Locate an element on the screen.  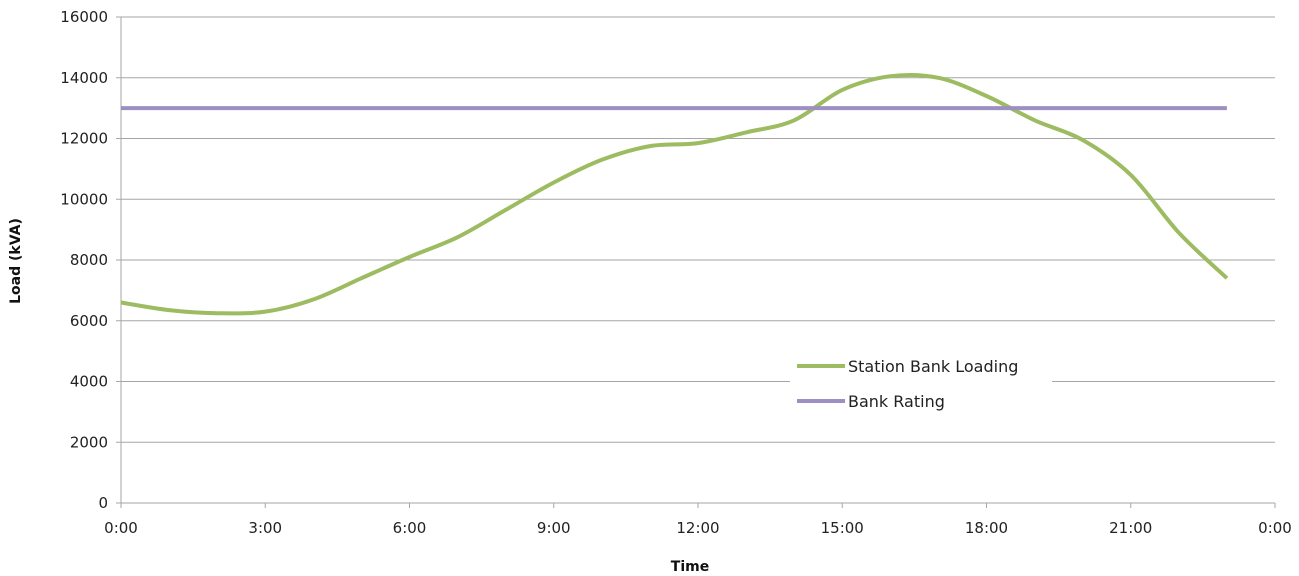
x-tick-label: 18:00 is located at coordinates (986, 528).